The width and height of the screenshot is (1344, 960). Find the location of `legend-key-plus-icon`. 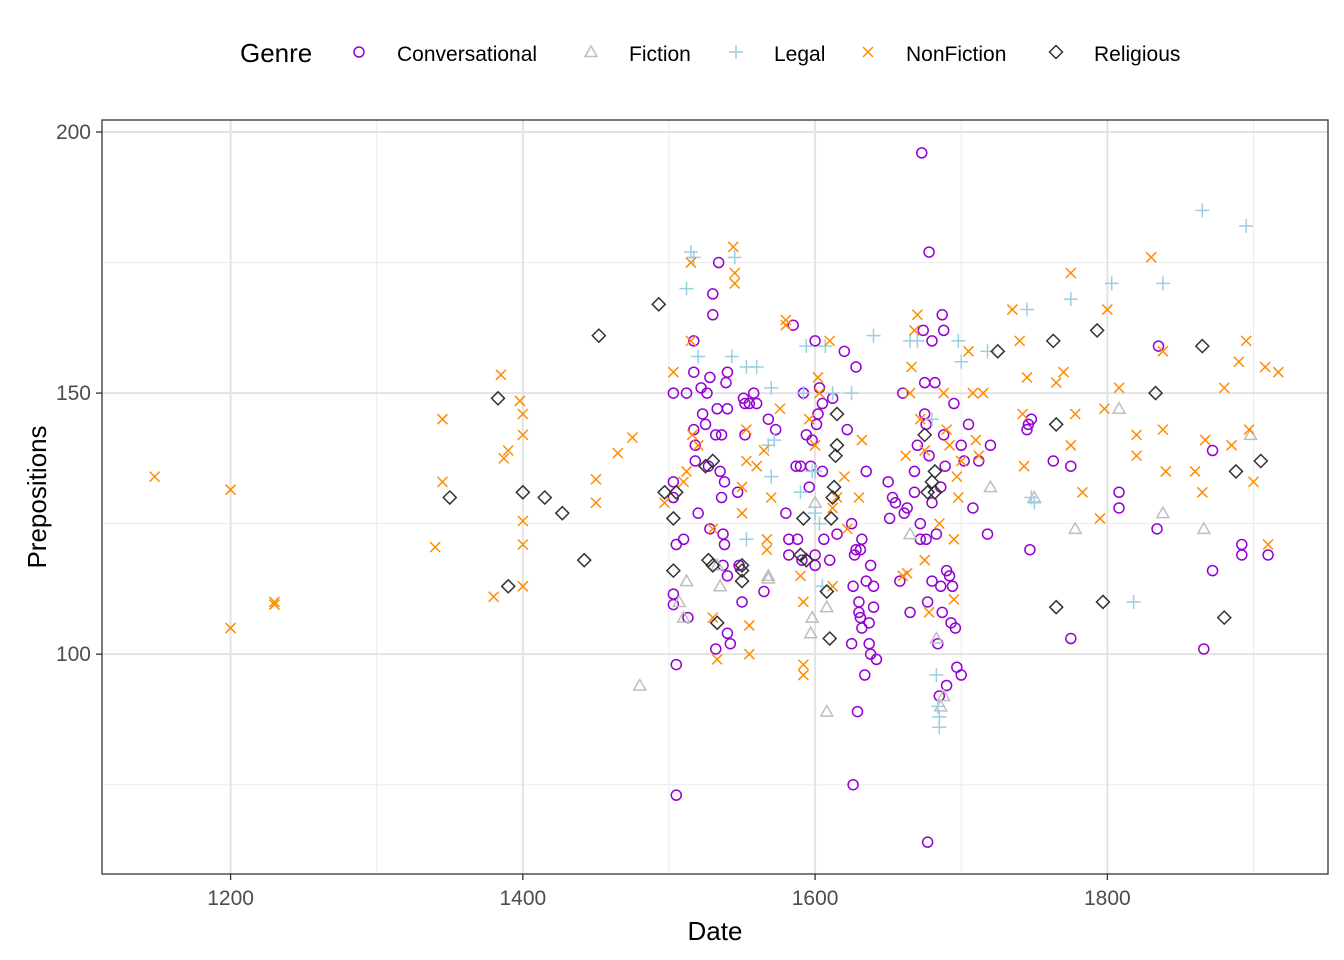

legend-key-plus-icon is located at coordinates (736, 52).